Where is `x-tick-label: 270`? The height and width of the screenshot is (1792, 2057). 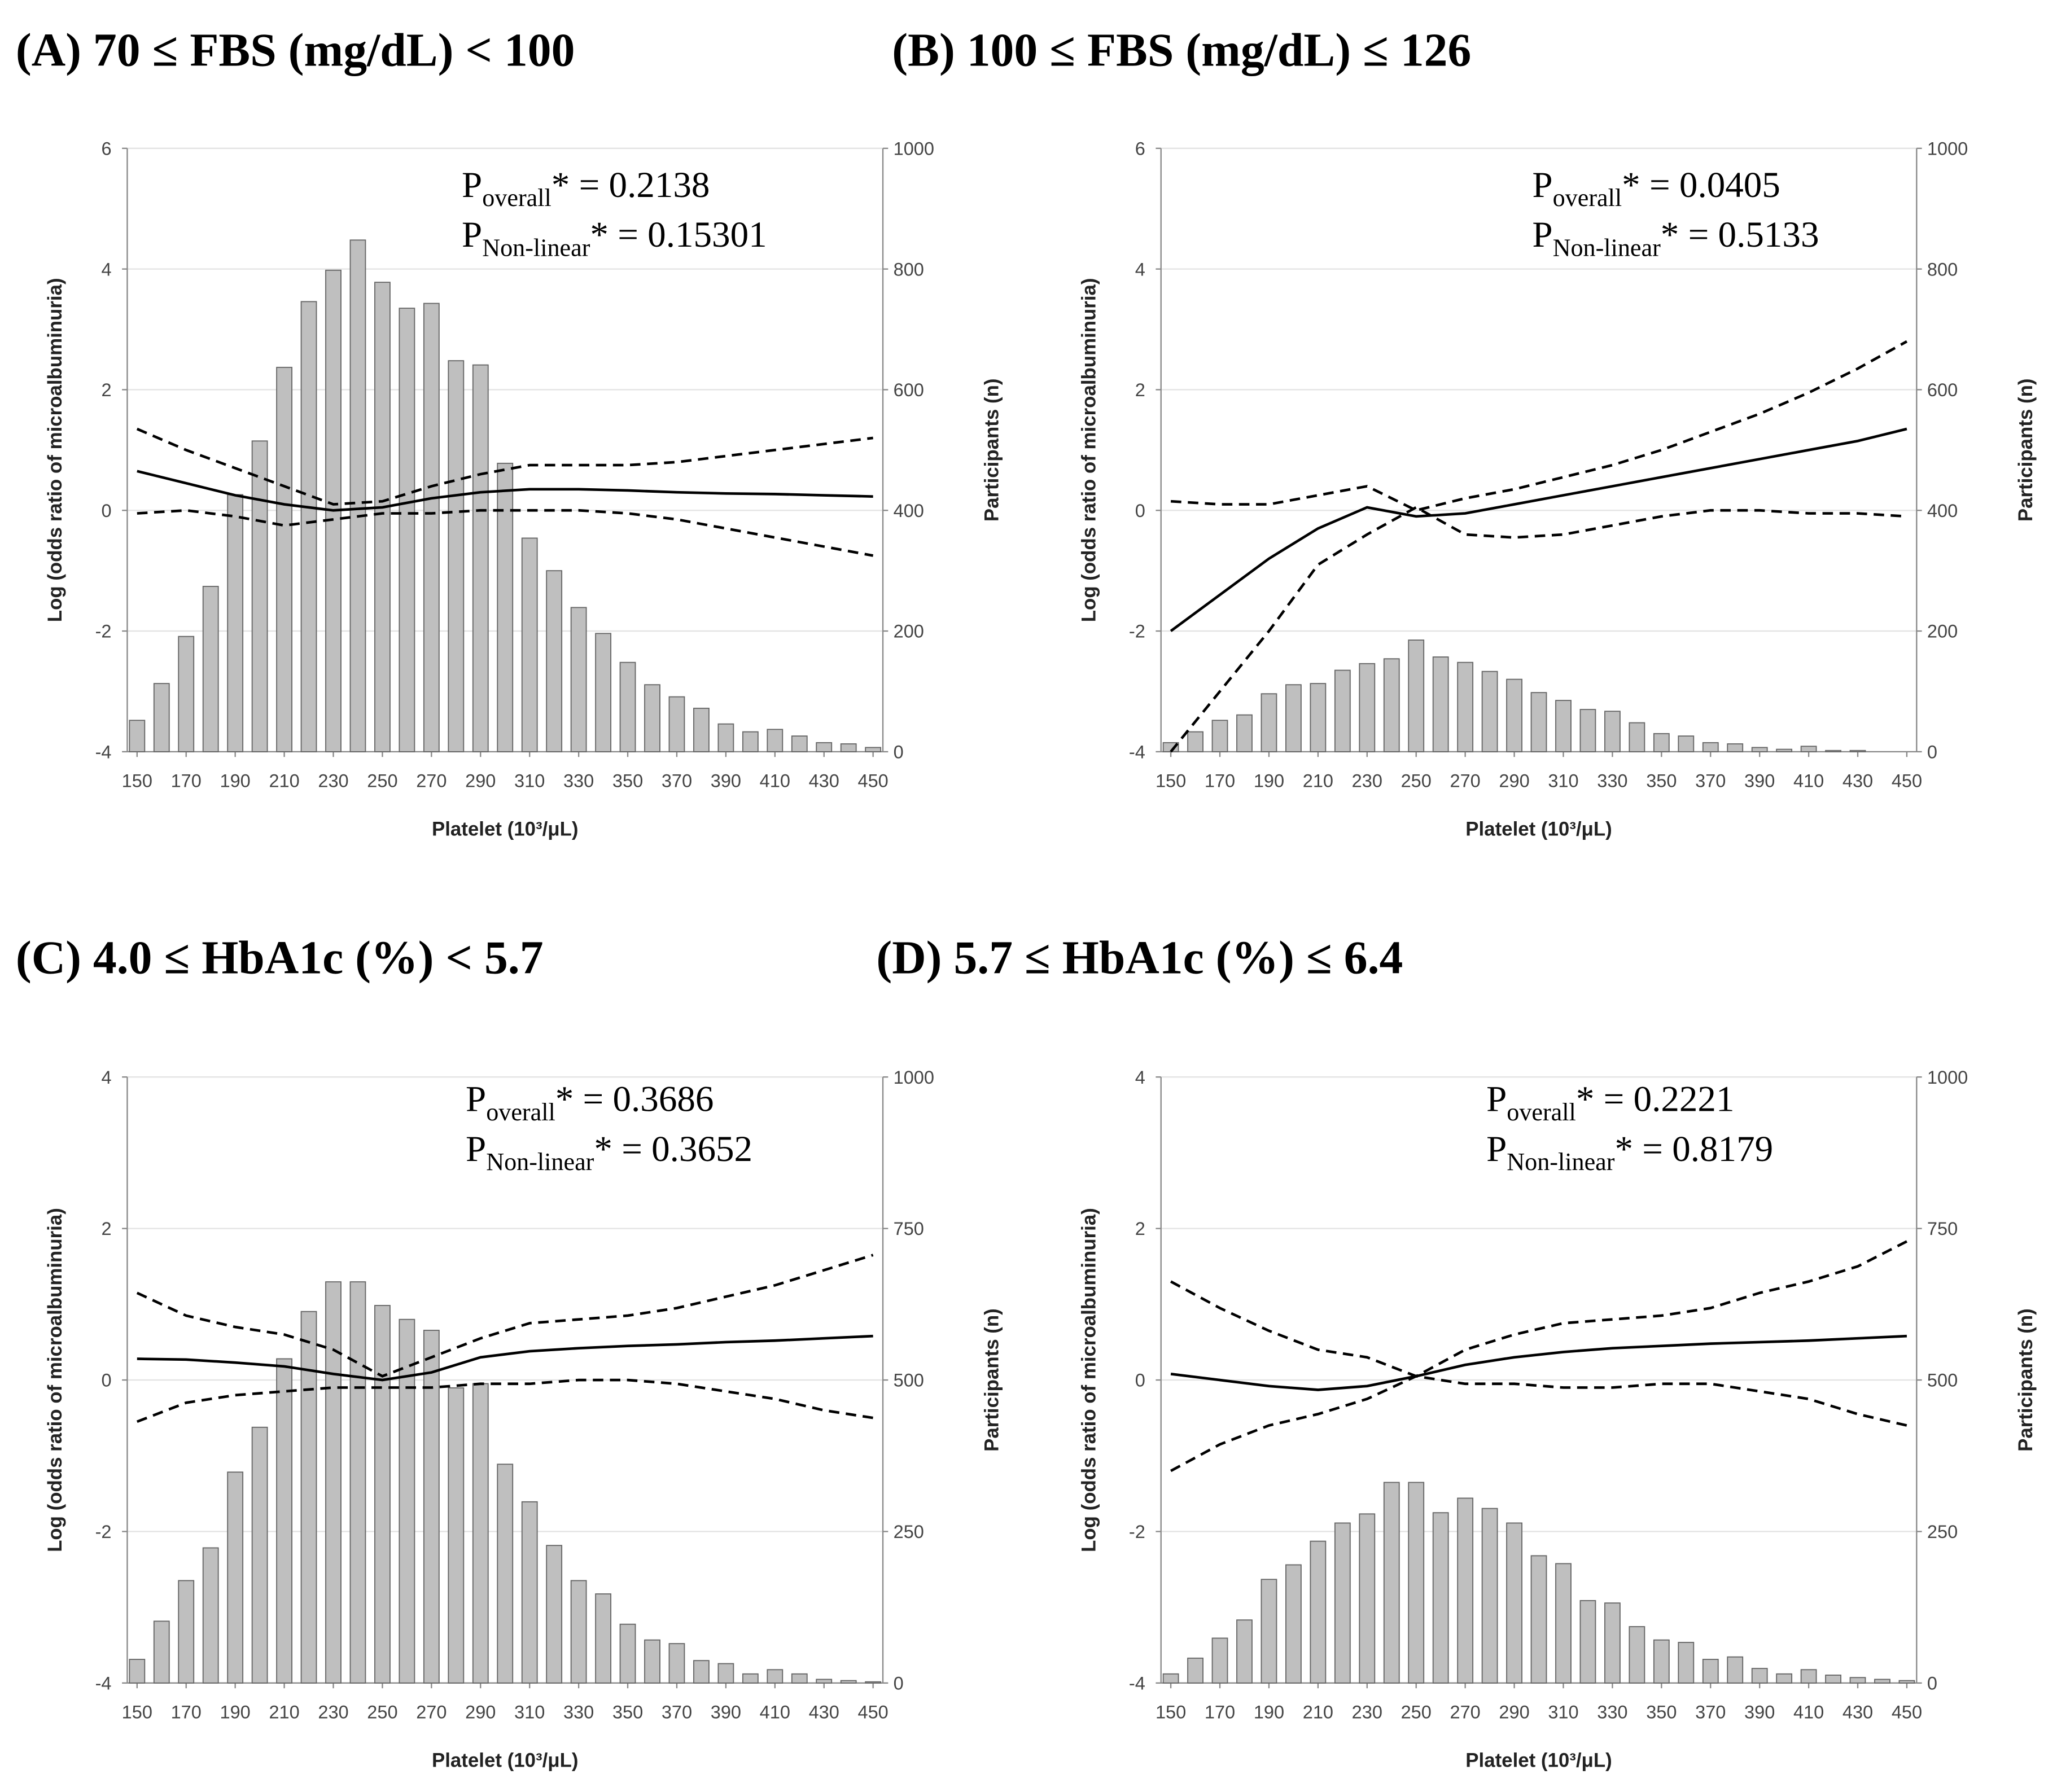 x-tick-label: 270 is located at coordinates (431, 1712).